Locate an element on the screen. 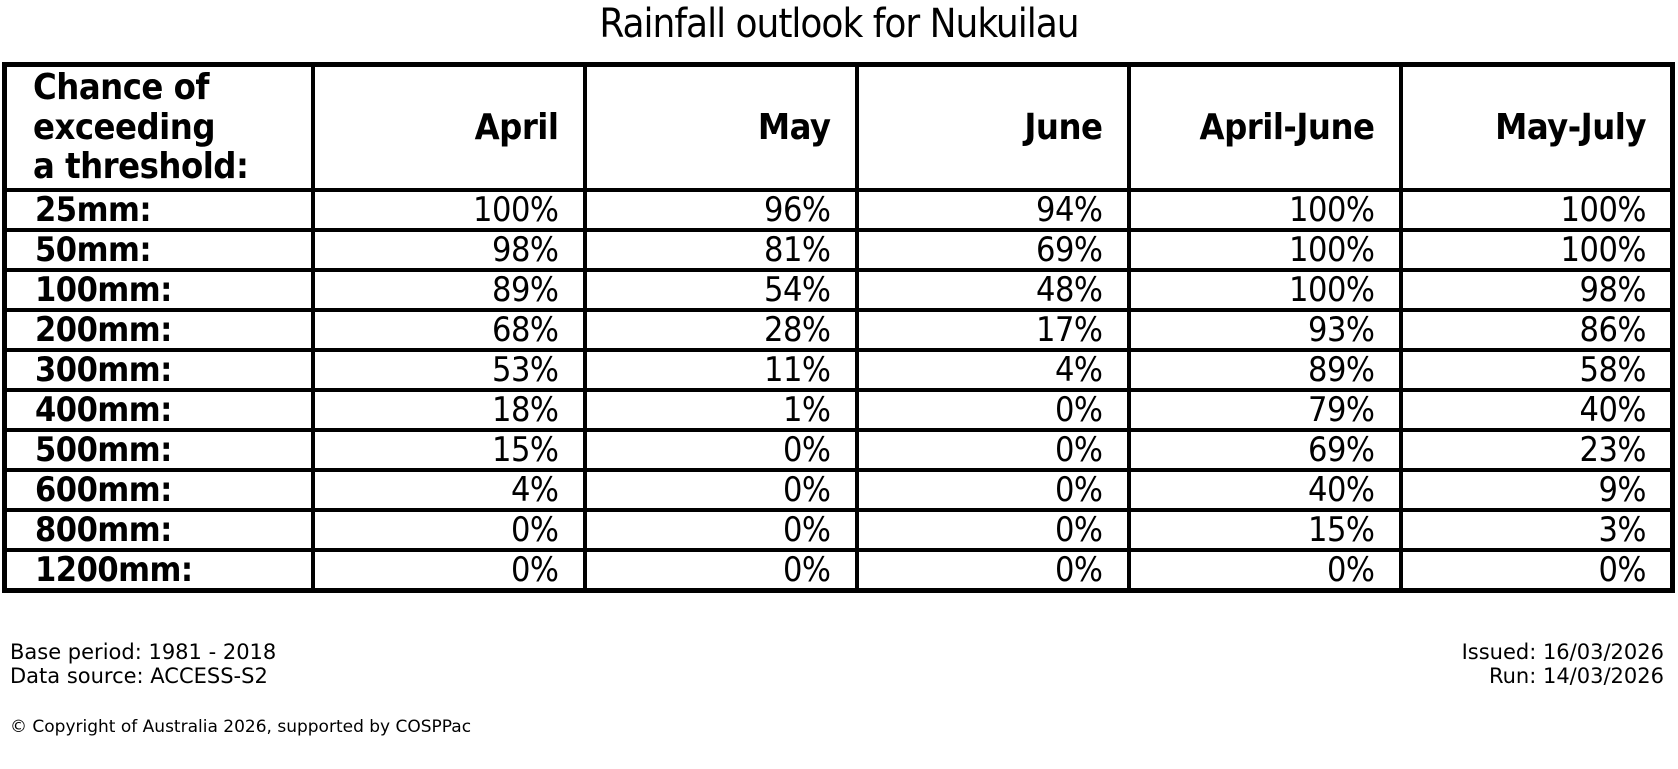  threshold-label: 300mm: is located at coordinates (158, 369).